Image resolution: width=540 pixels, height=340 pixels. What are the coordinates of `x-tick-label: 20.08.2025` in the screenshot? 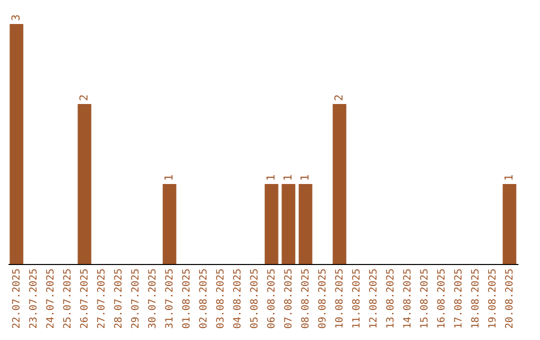 It's located at (510, 298).